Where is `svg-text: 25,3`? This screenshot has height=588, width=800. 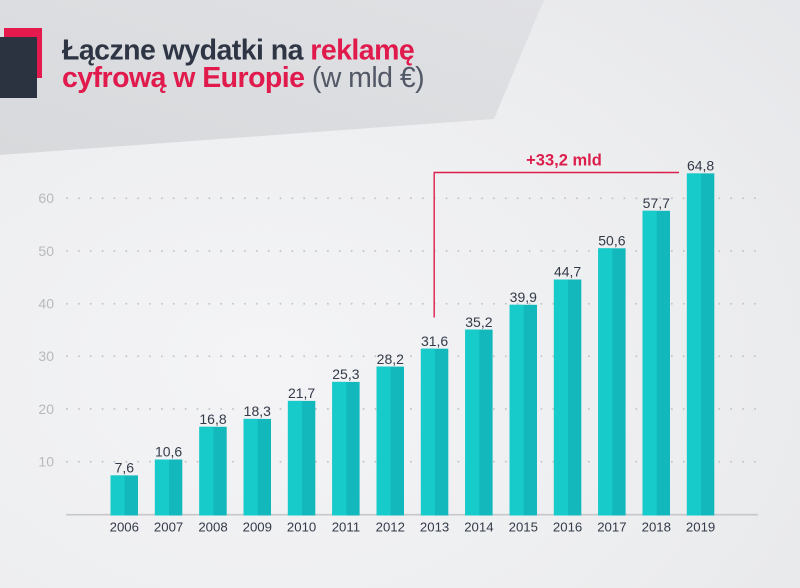
svg-text: 25,3 is located at coordinates (345, 374).